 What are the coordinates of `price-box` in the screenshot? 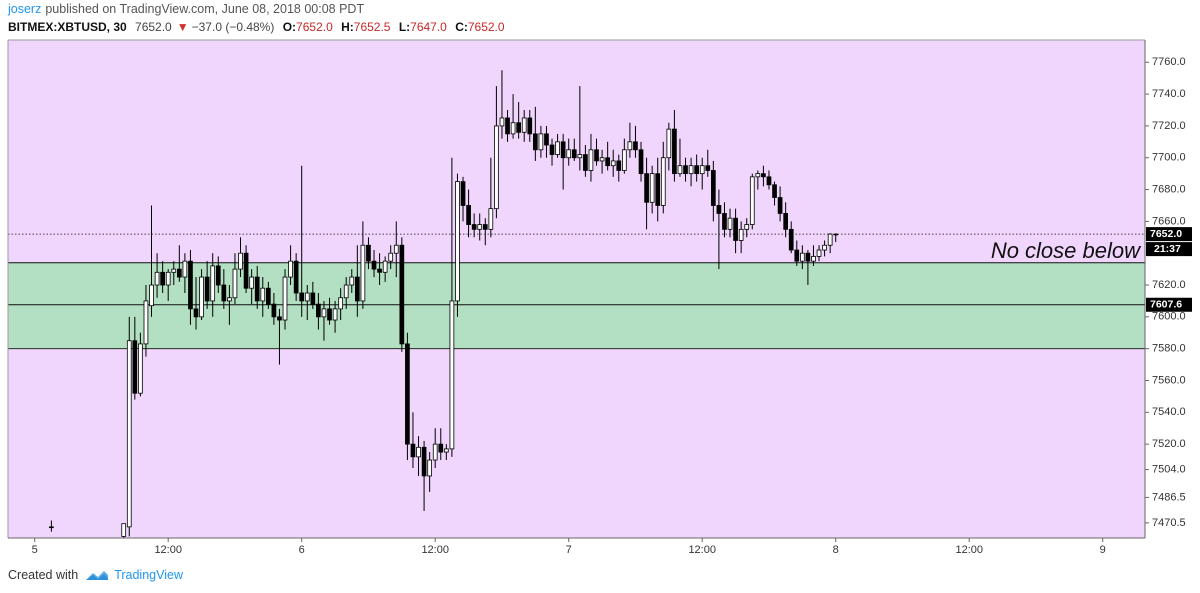 It's located at (1169, 304).